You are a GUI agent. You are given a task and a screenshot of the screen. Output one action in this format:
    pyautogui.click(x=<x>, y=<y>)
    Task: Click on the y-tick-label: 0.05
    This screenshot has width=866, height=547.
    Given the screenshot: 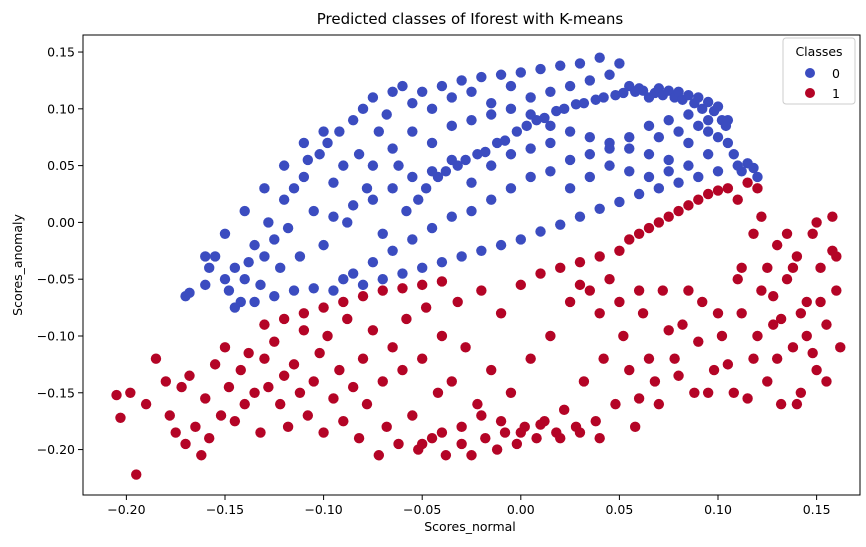 What is the action you would take?
    pyautogui.click(x=61, y=165)
    